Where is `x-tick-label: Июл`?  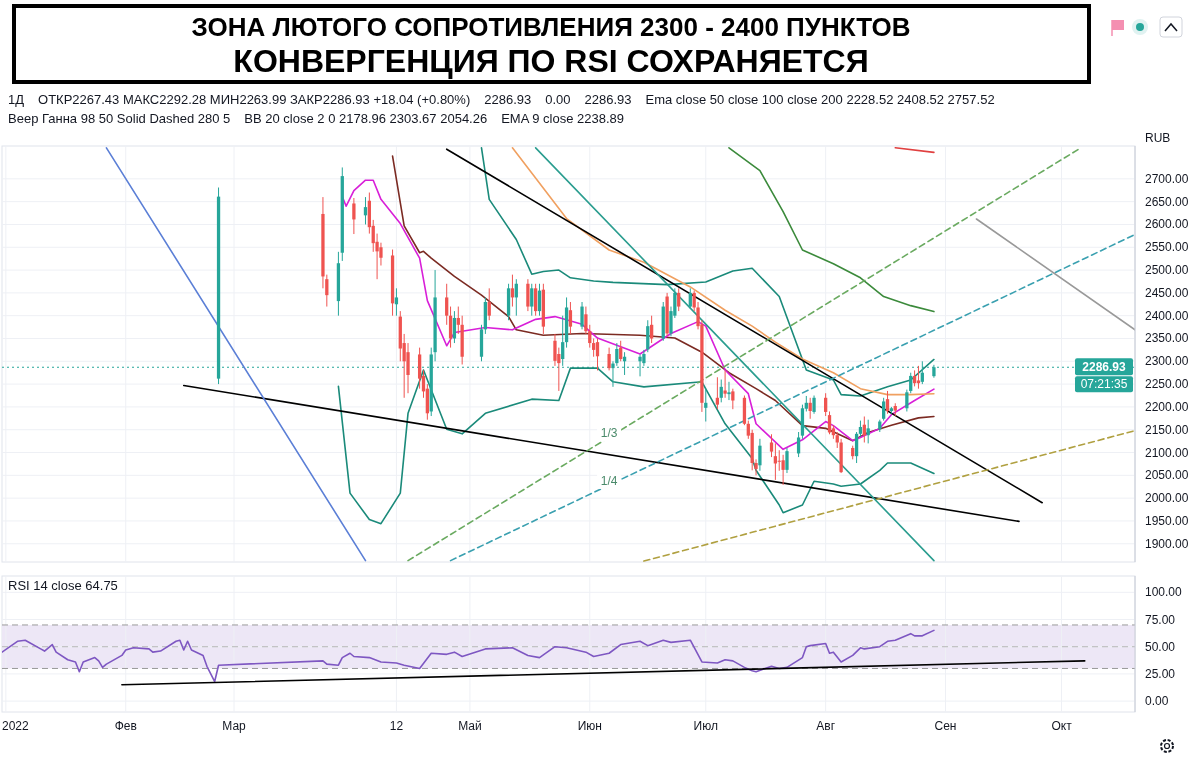 x-tick-label: Июл is located at coordinates (705, 726).